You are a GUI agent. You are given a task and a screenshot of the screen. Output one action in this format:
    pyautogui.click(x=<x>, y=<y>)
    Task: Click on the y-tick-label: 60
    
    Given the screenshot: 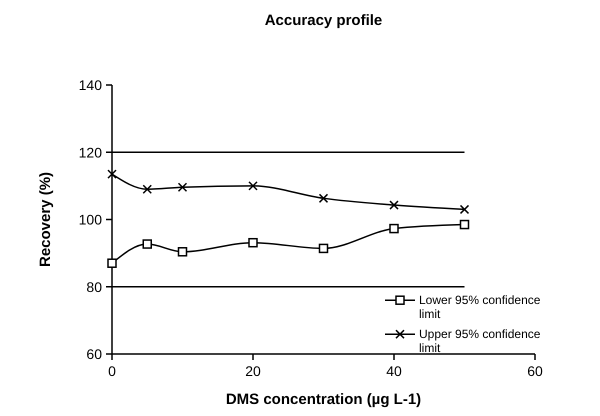 What is the action you would take?
    pyautogui.click(x=94, y=354)
    